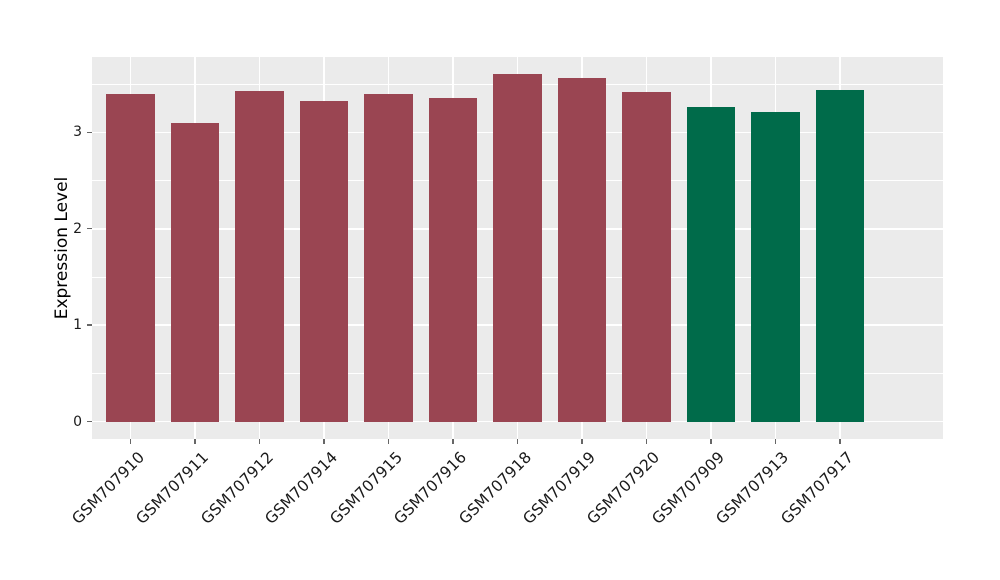 This screenshot has height=580, width=1000. Describe the element at coordinates (324, 261) in the screenshot. I see `bar-gsm707914` at that location.